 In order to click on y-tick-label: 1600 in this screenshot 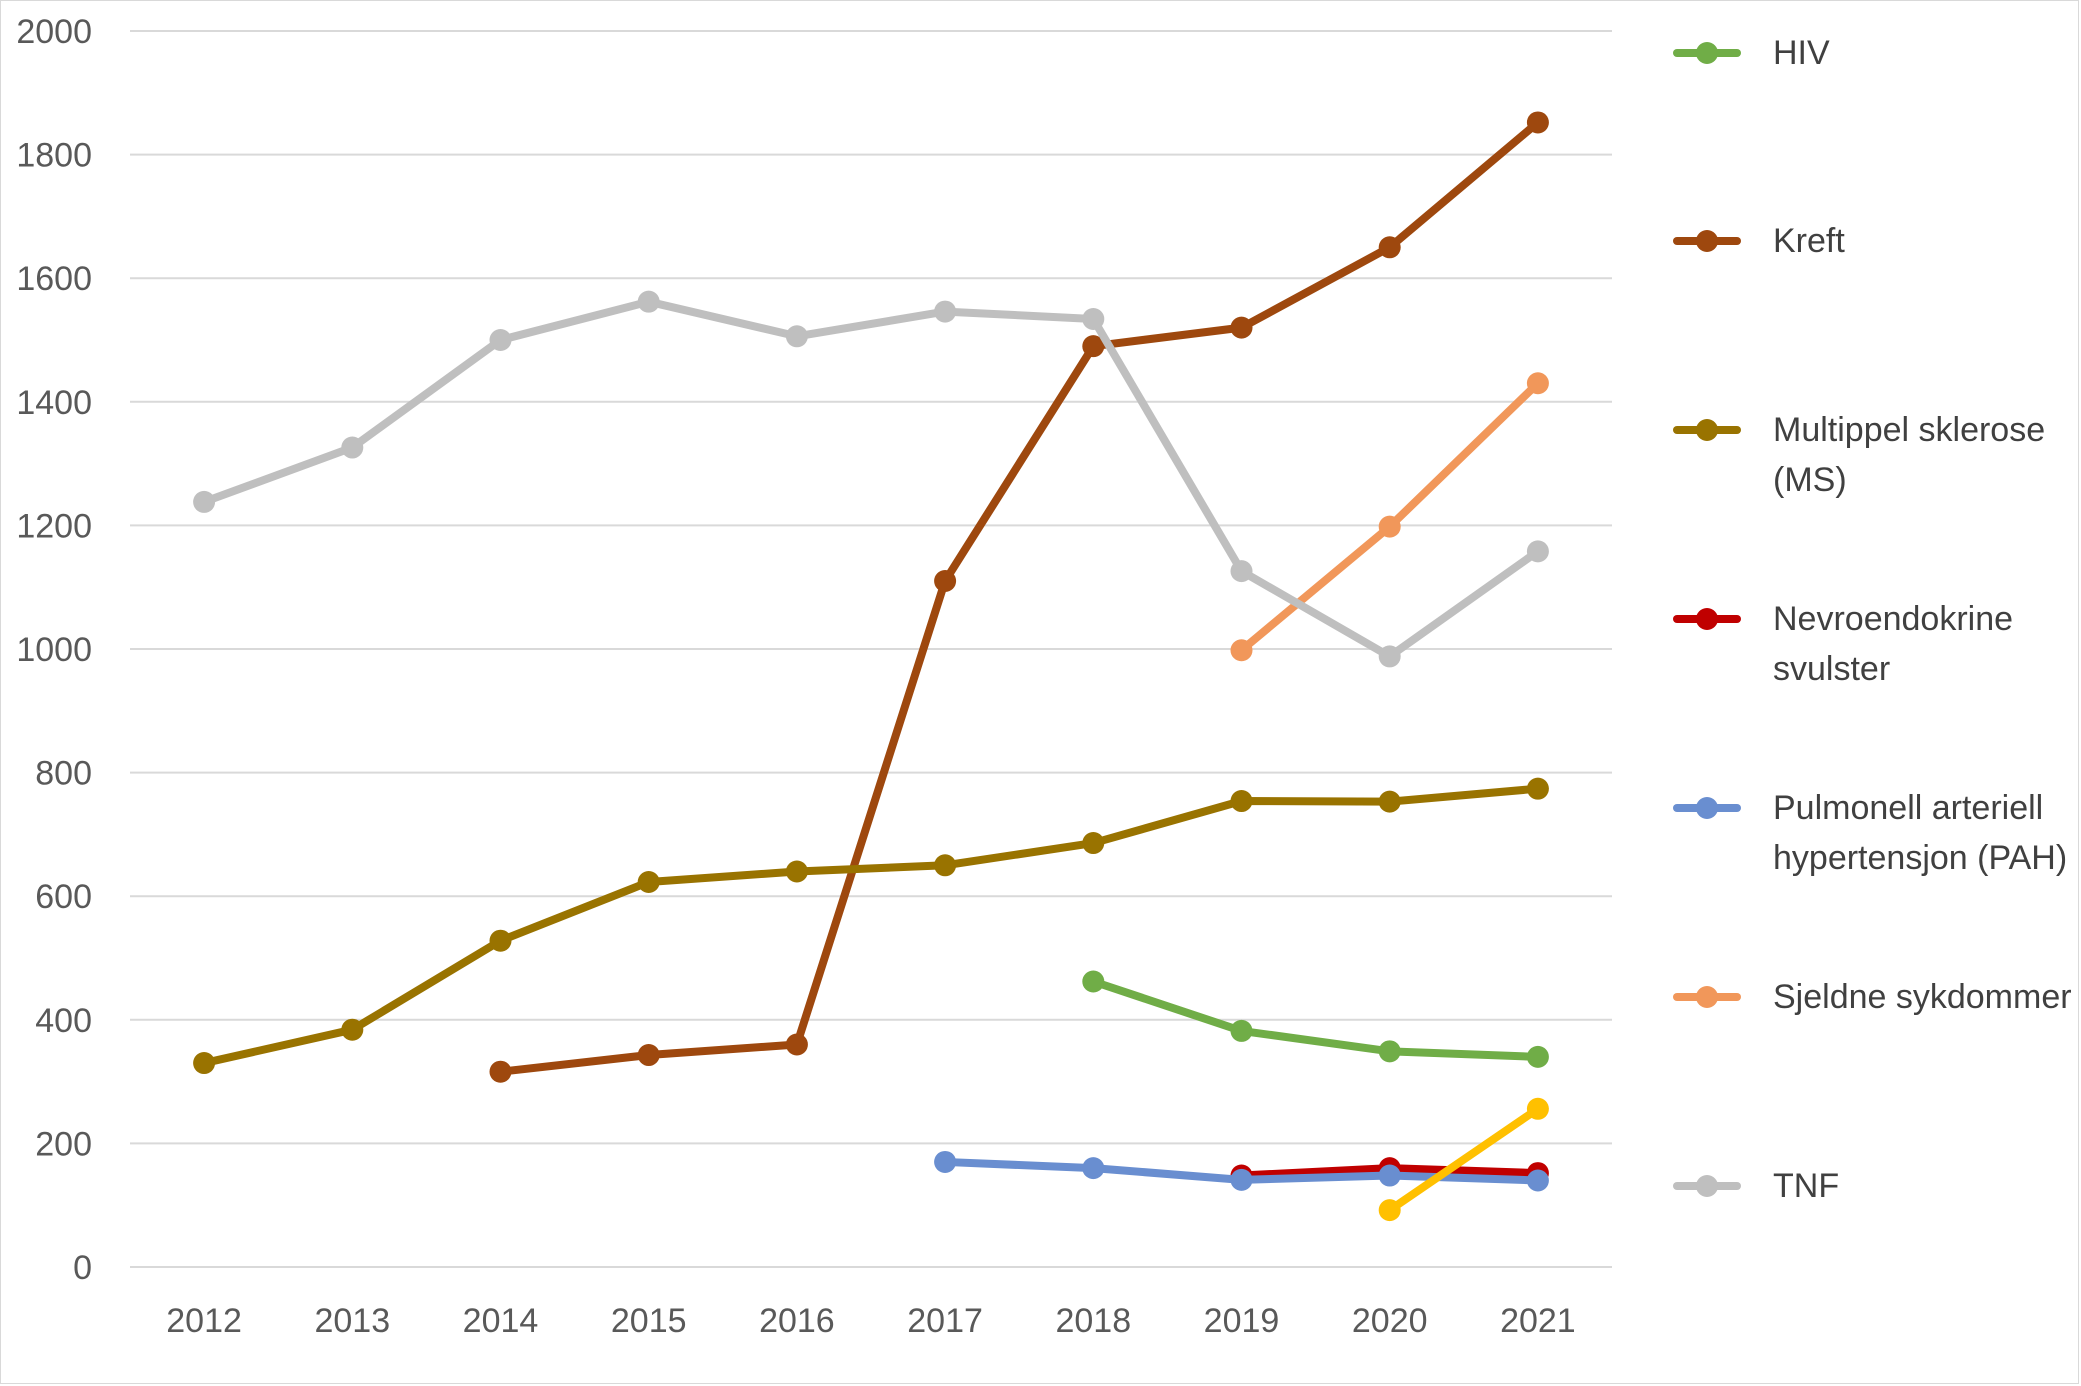, I will do `click(54, 279)`.